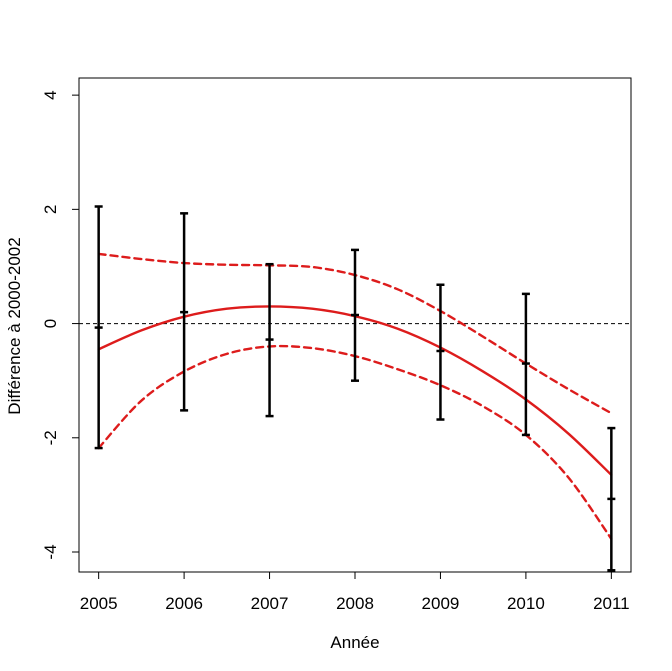  I want to click on error-bar-2010, so click(525, 364).